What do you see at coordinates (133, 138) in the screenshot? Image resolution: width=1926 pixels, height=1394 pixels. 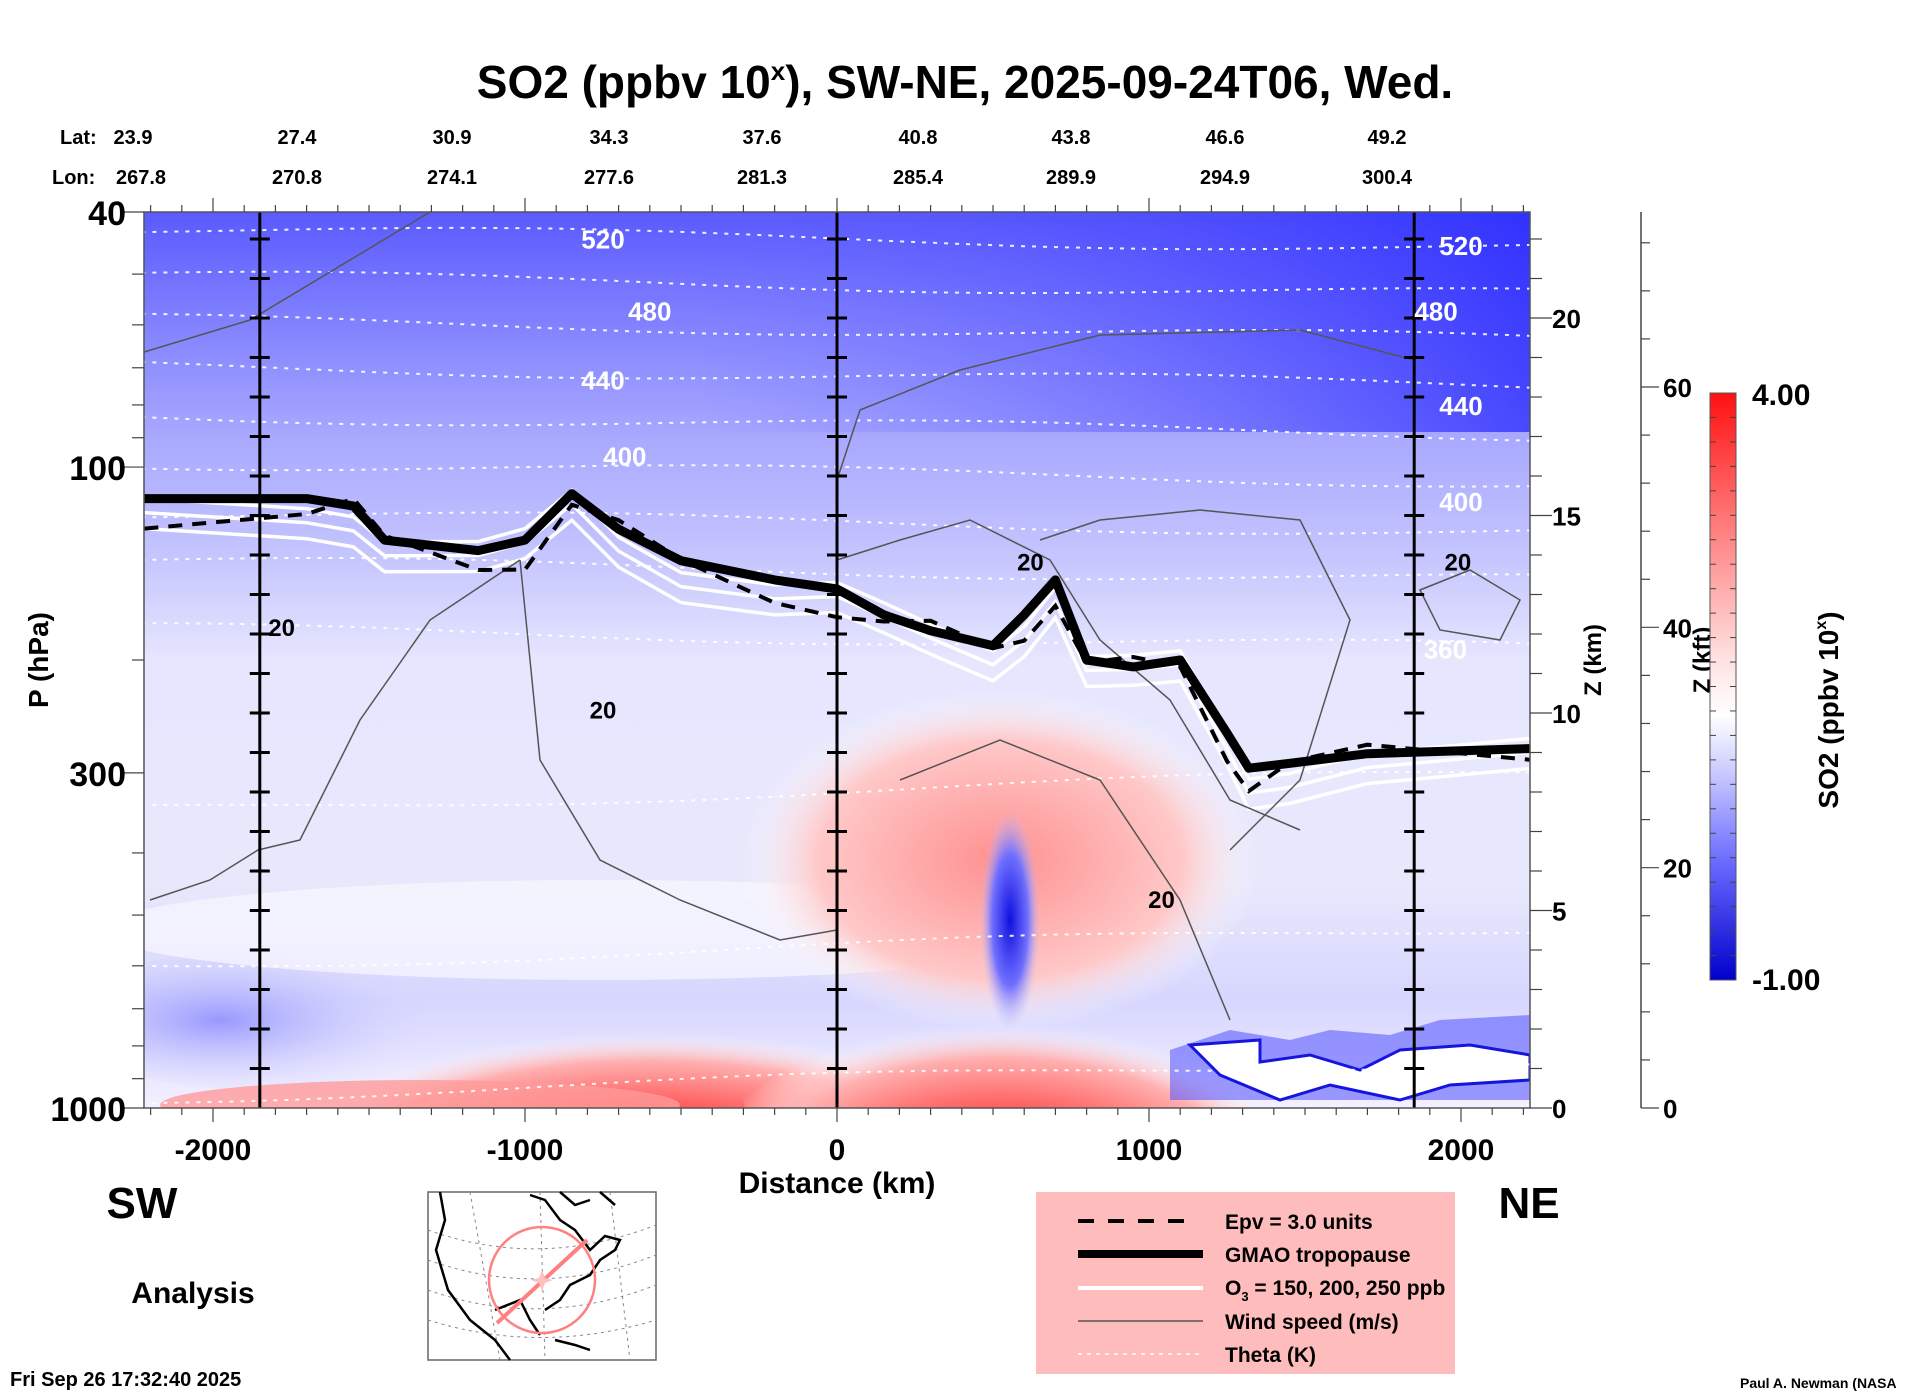 I see `lat-value: 23.9` at bounding box center [133, 138].